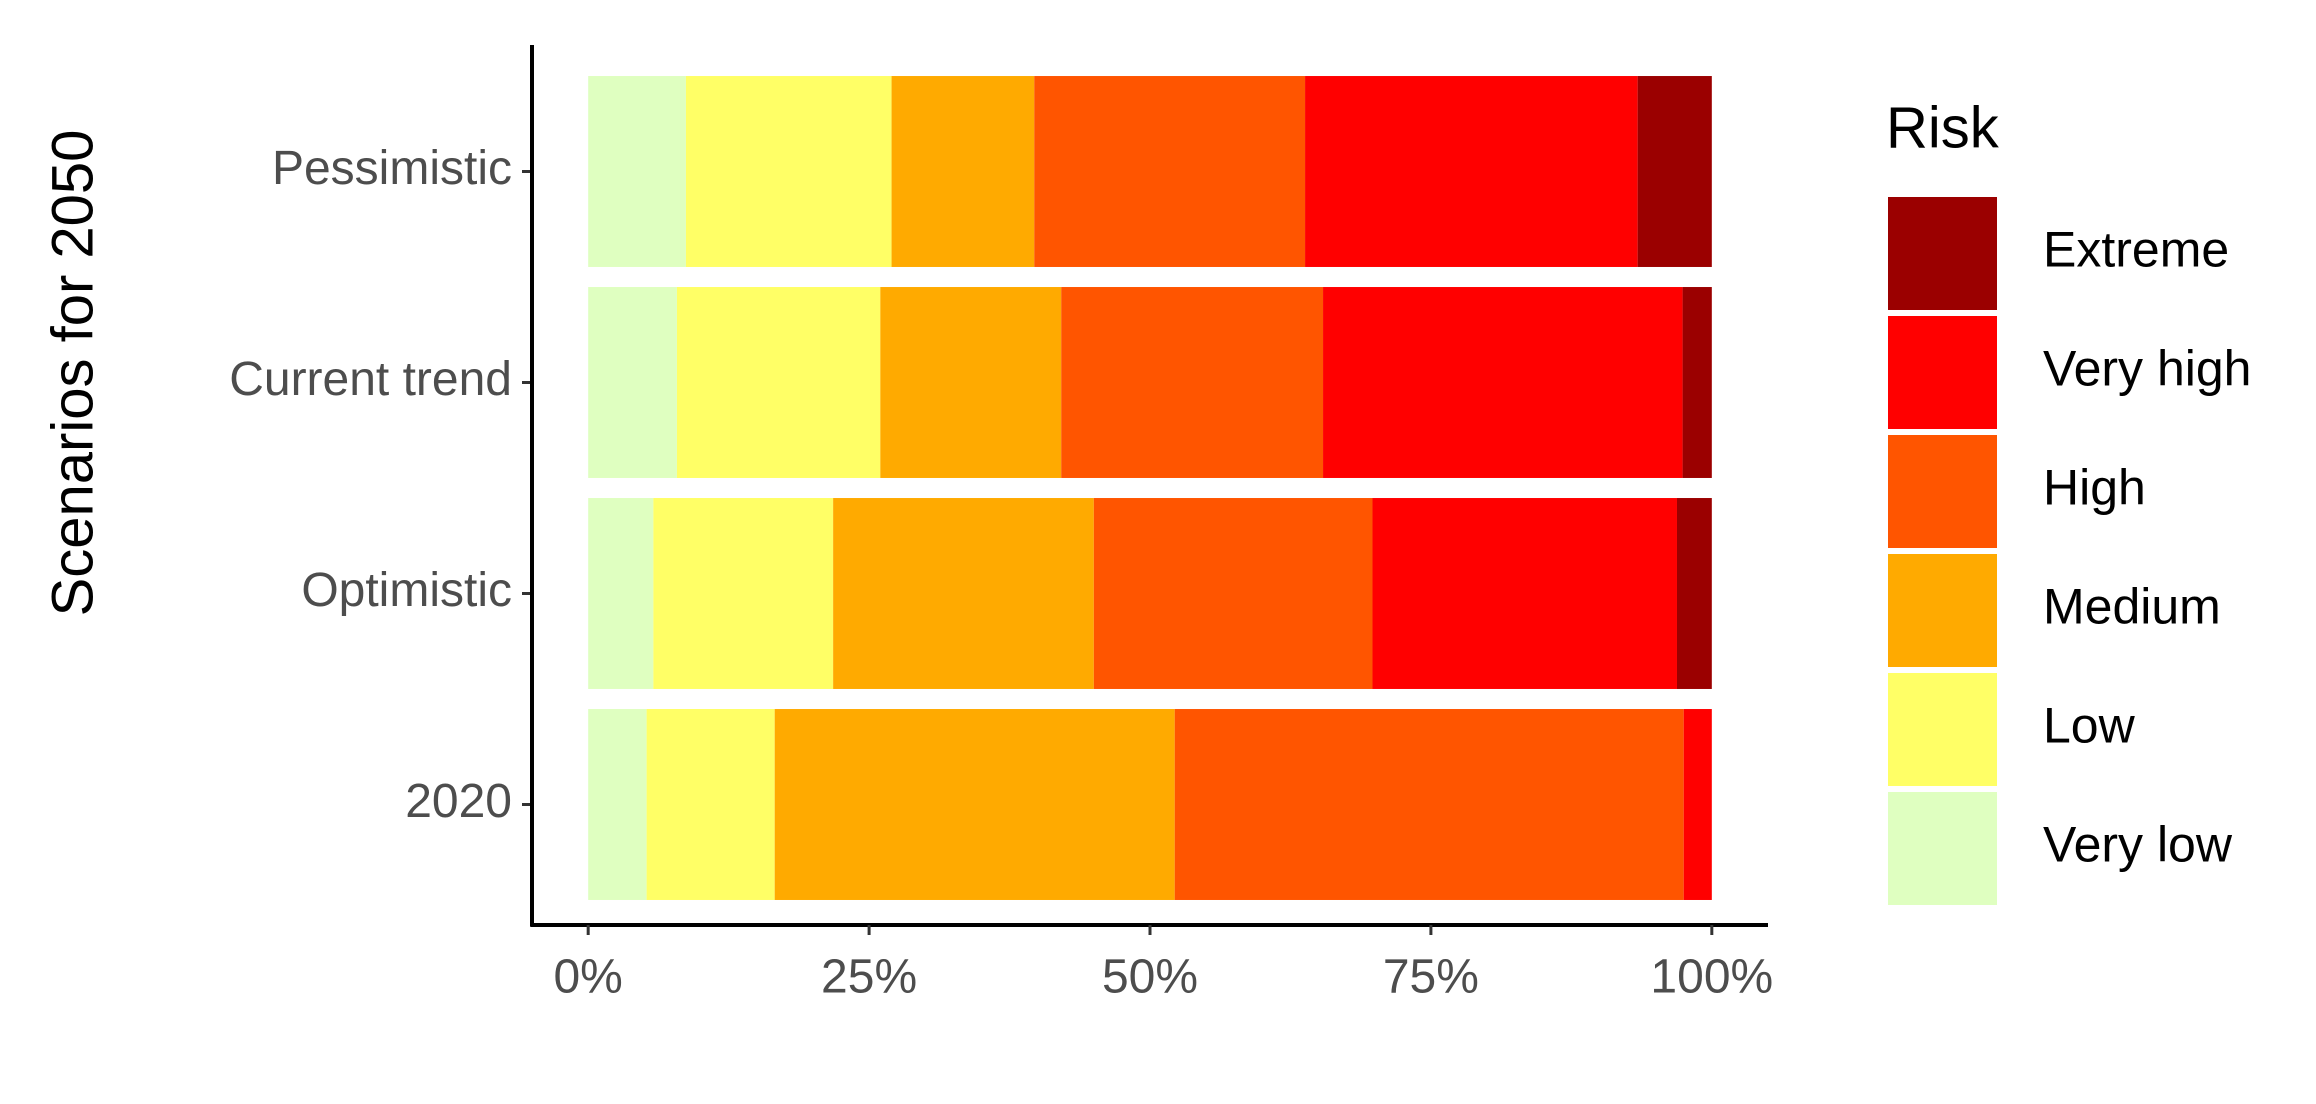 Image resolution: width=2316 pixels, height=1104 pixels. I want to click on legend-title: Risk, so click(1943, 127).